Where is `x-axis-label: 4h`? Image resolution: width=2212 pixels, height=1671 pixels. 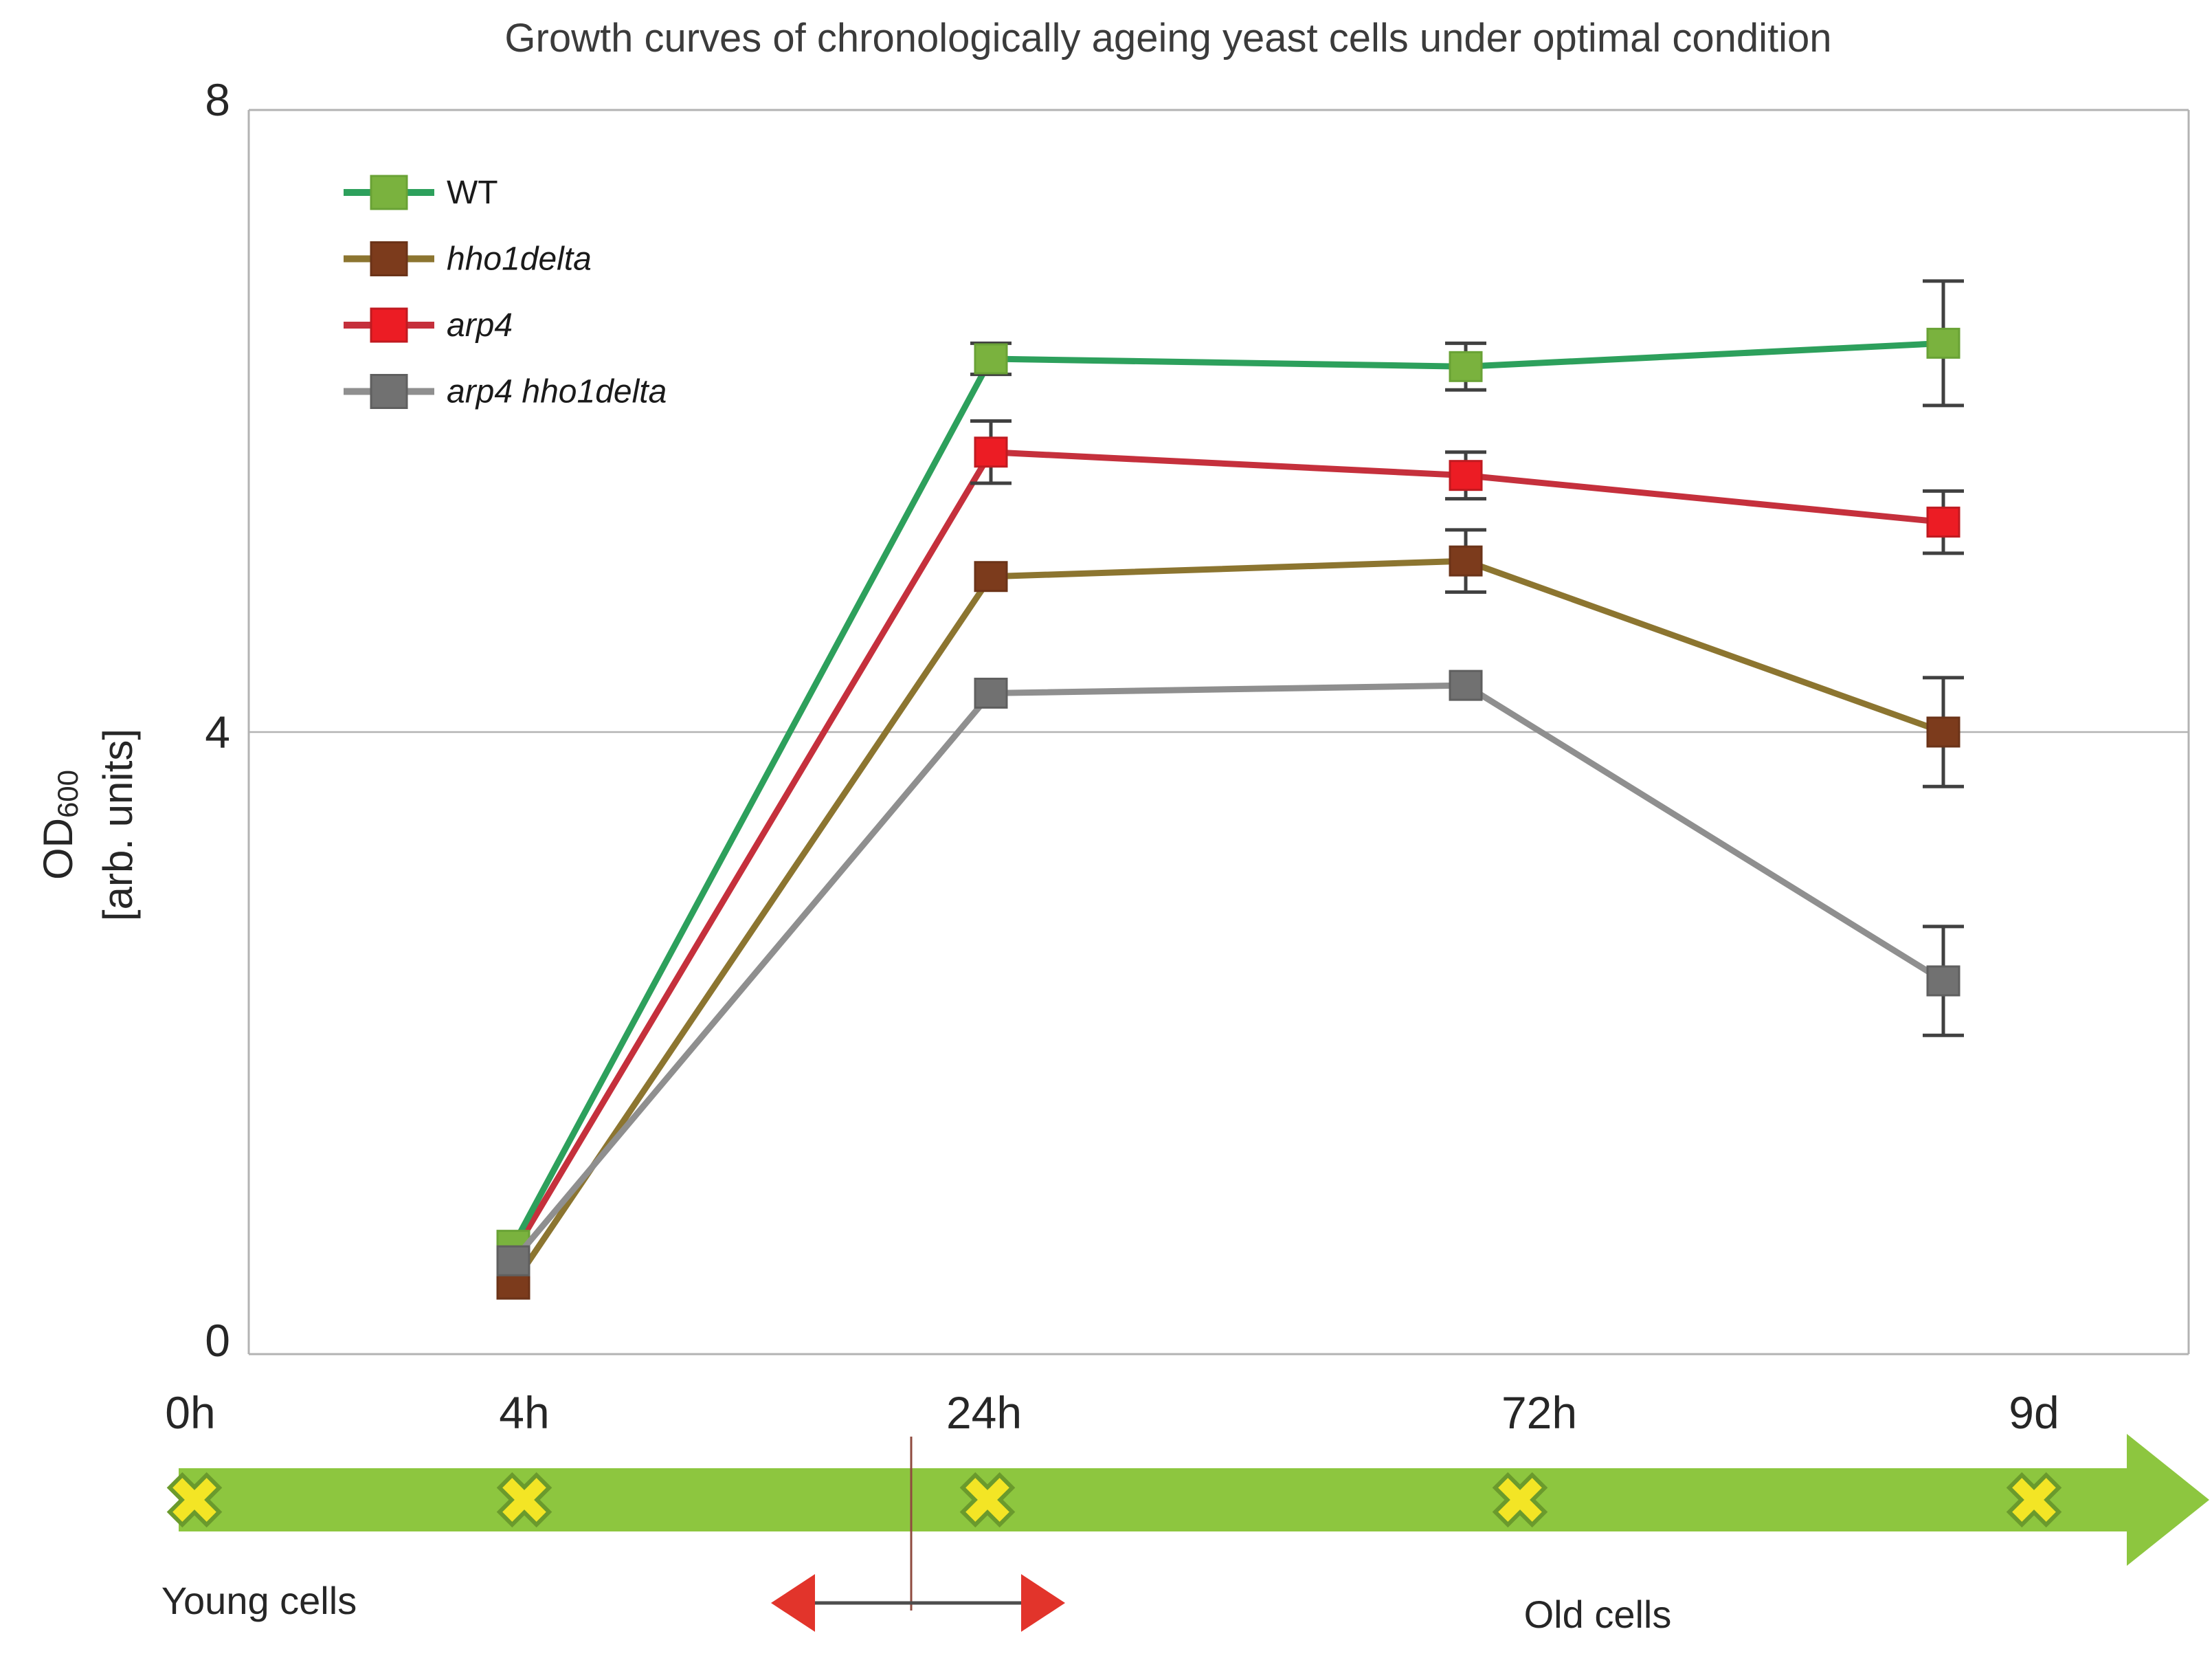 x-axis-label: 4h is located at coordinates (524, 1412).